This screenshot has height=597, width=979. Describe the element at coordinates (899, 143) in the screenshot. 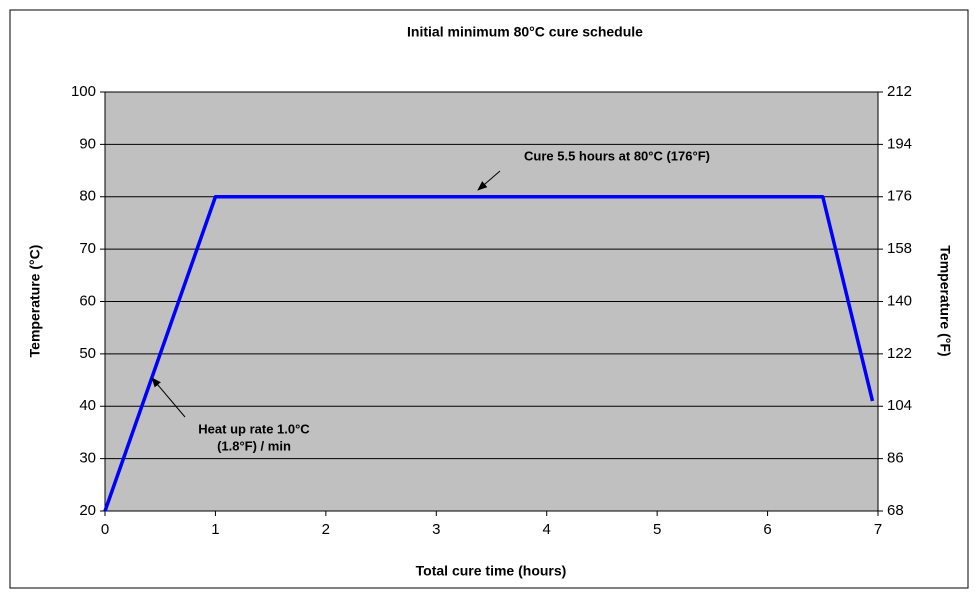

I see `y2-tick-label: 194` at that location.